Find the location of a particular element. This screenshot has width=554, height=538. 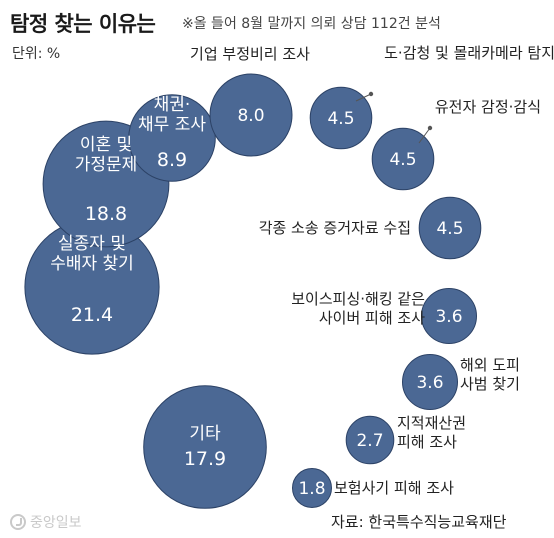

bubble-value: 18.8 is located at coordinates (106, 214).